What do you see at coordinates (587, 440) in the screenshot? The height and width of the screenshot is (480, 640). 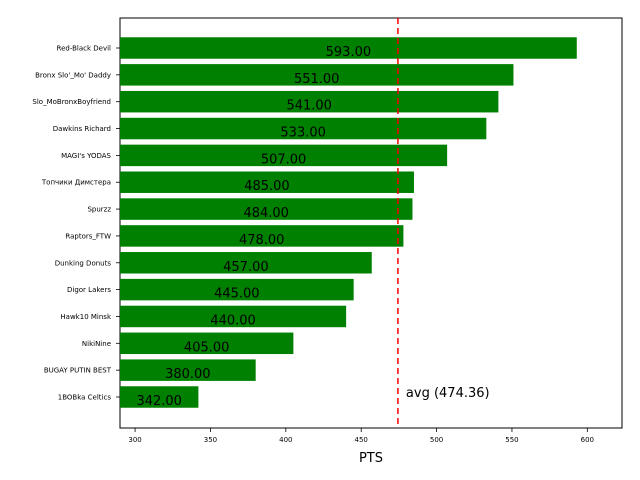 I see `x-tick-label: 600` at bounding box center [587, 440].